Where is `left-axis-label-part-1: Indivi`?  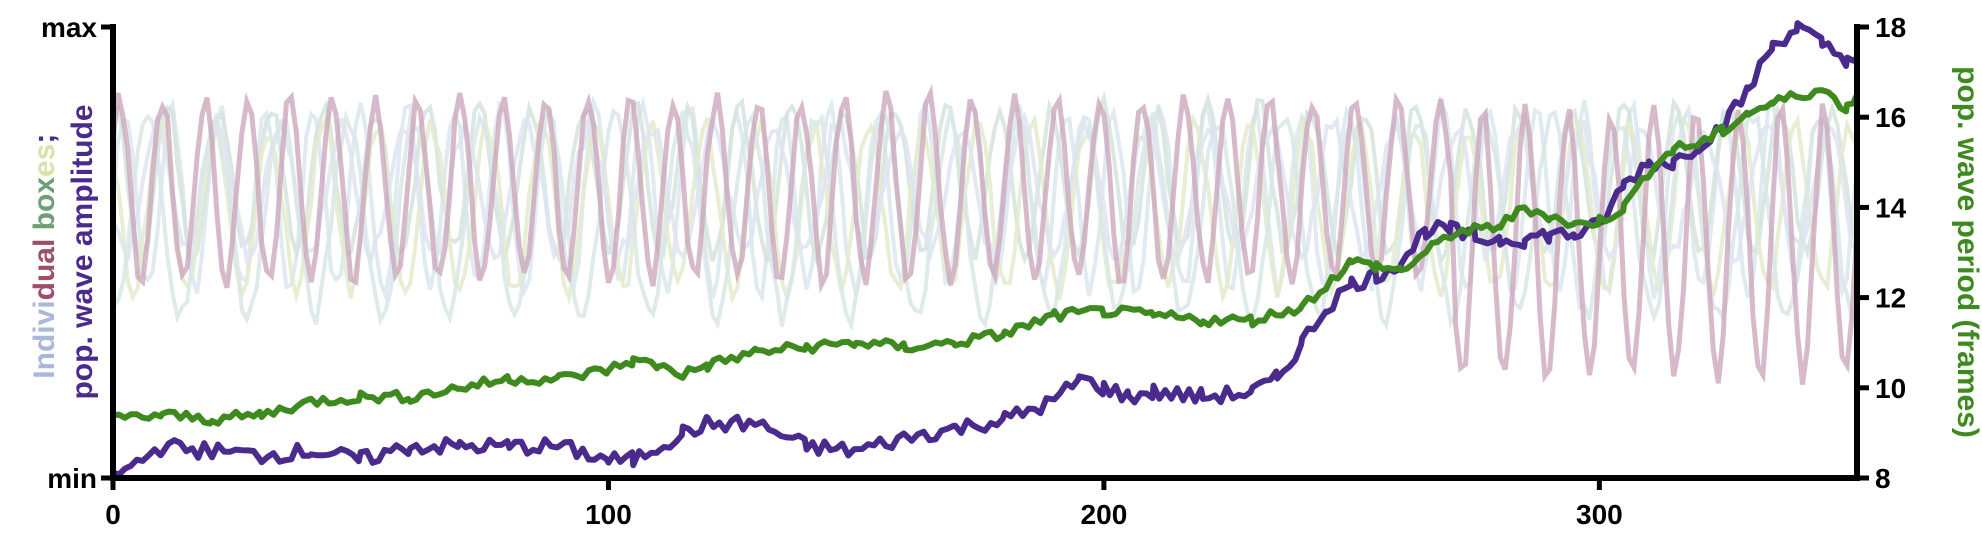
left-axis-label-part-1: Indivi is located at coordinates (44, 339).